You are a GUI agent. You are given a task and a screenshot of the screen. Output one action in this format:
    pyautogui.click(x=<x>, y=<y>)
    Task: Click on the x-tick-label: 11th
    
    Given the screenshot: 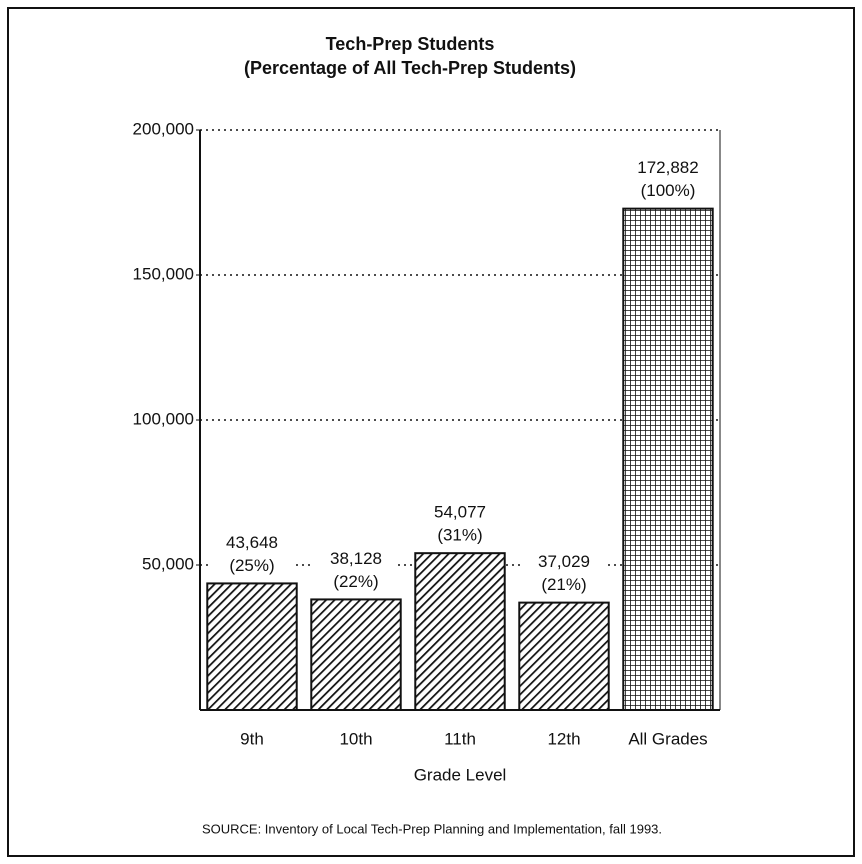 What is the action you would take?
    pyautogui.click(x=460, y=738)
    